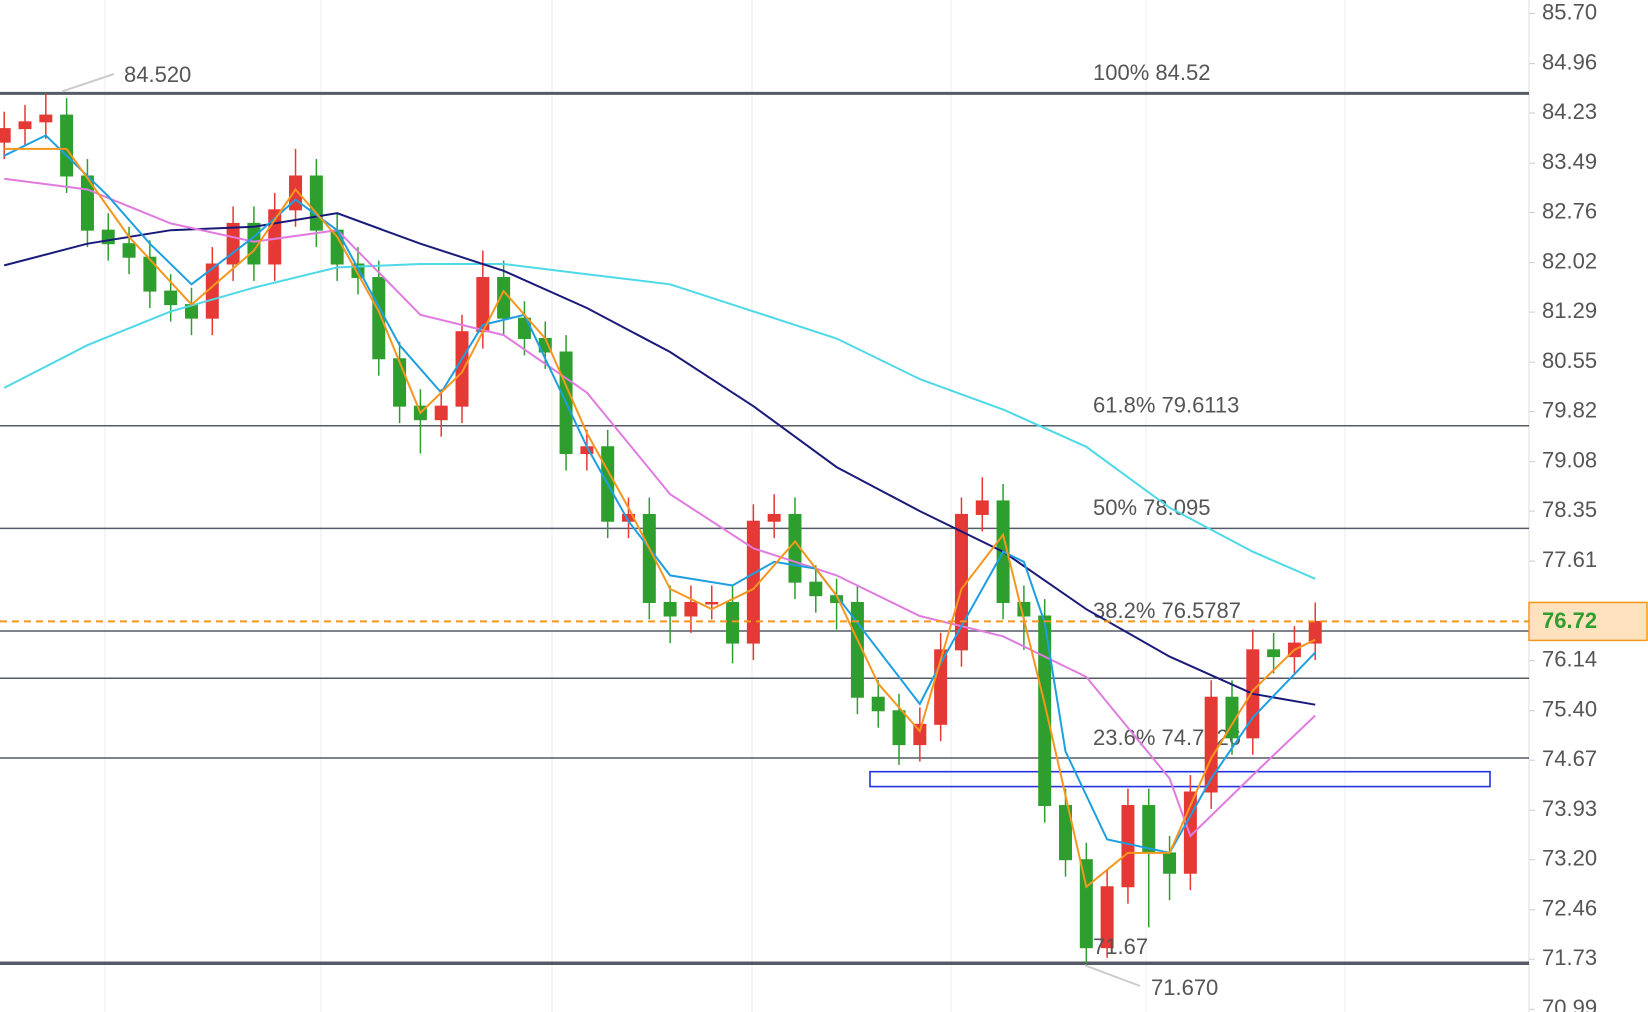 The image size is (1648, 1012). Describe the element at coordinates (88, 83) in the screenshot. I see `high-pointer` at that location.